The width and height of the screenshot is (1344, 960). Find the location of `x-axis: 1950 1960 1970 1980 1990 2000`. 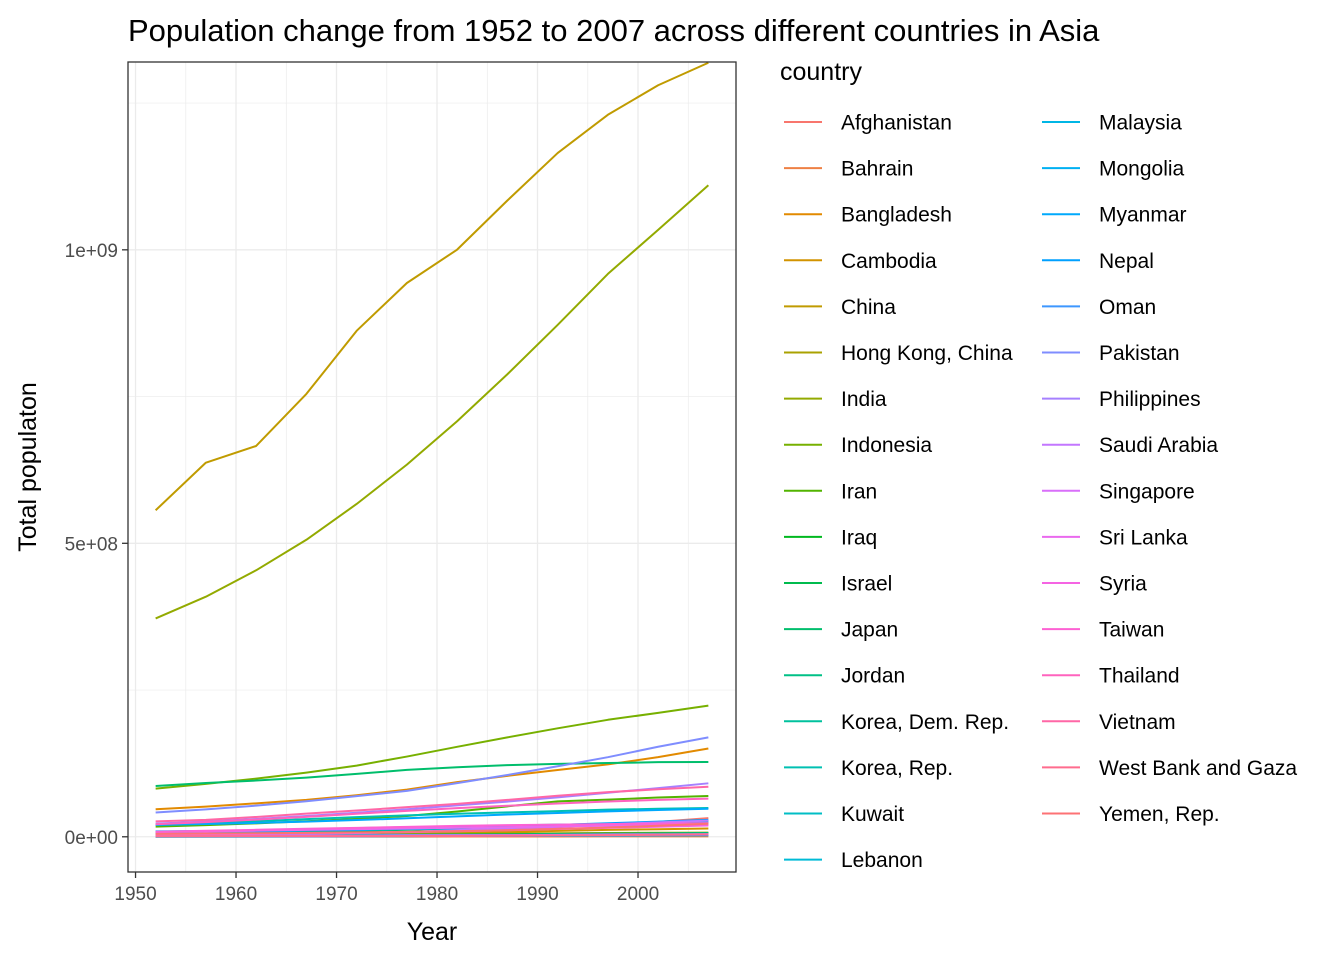

x-axis: 1950 1960 1970 1980 1990 2000 is located at coordinates (386, 888).